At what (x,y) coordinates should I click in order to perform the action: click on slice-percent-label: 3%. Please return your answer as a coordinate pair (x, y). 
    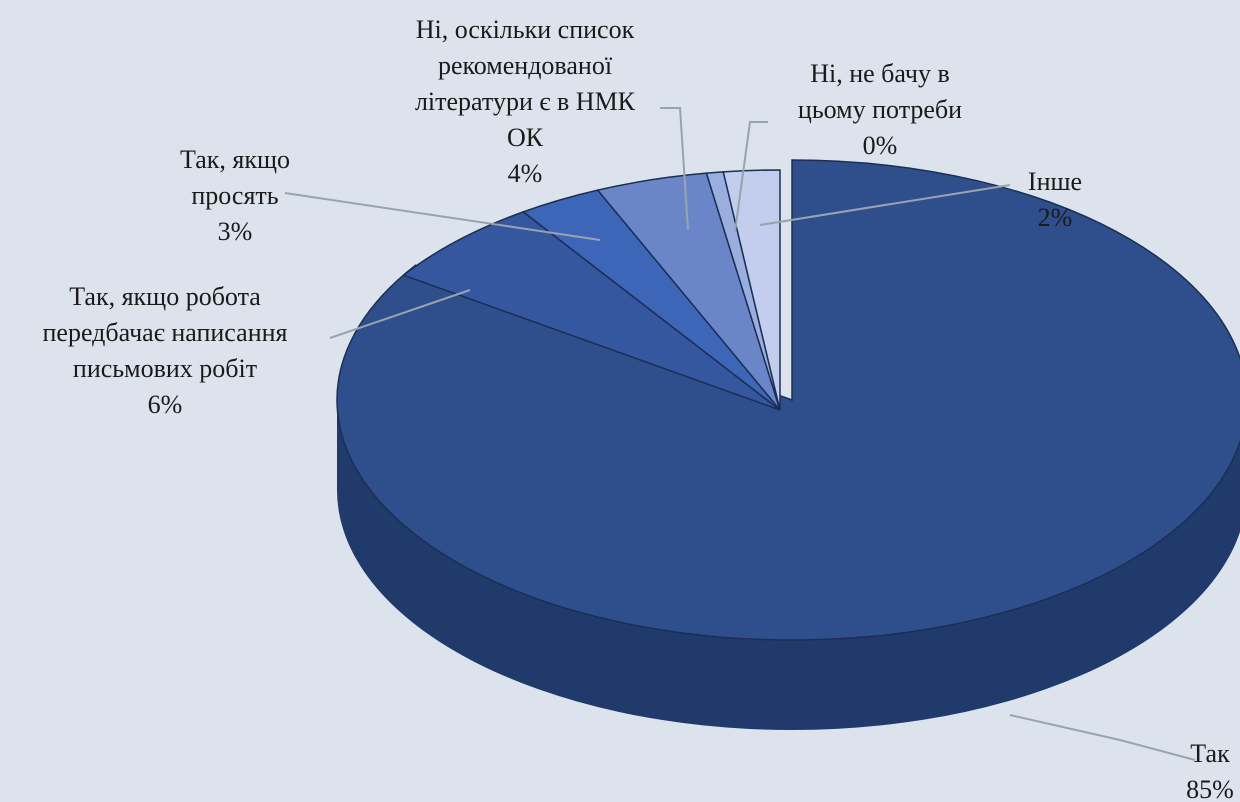
    Looking at the image, I should click on (235, 231).